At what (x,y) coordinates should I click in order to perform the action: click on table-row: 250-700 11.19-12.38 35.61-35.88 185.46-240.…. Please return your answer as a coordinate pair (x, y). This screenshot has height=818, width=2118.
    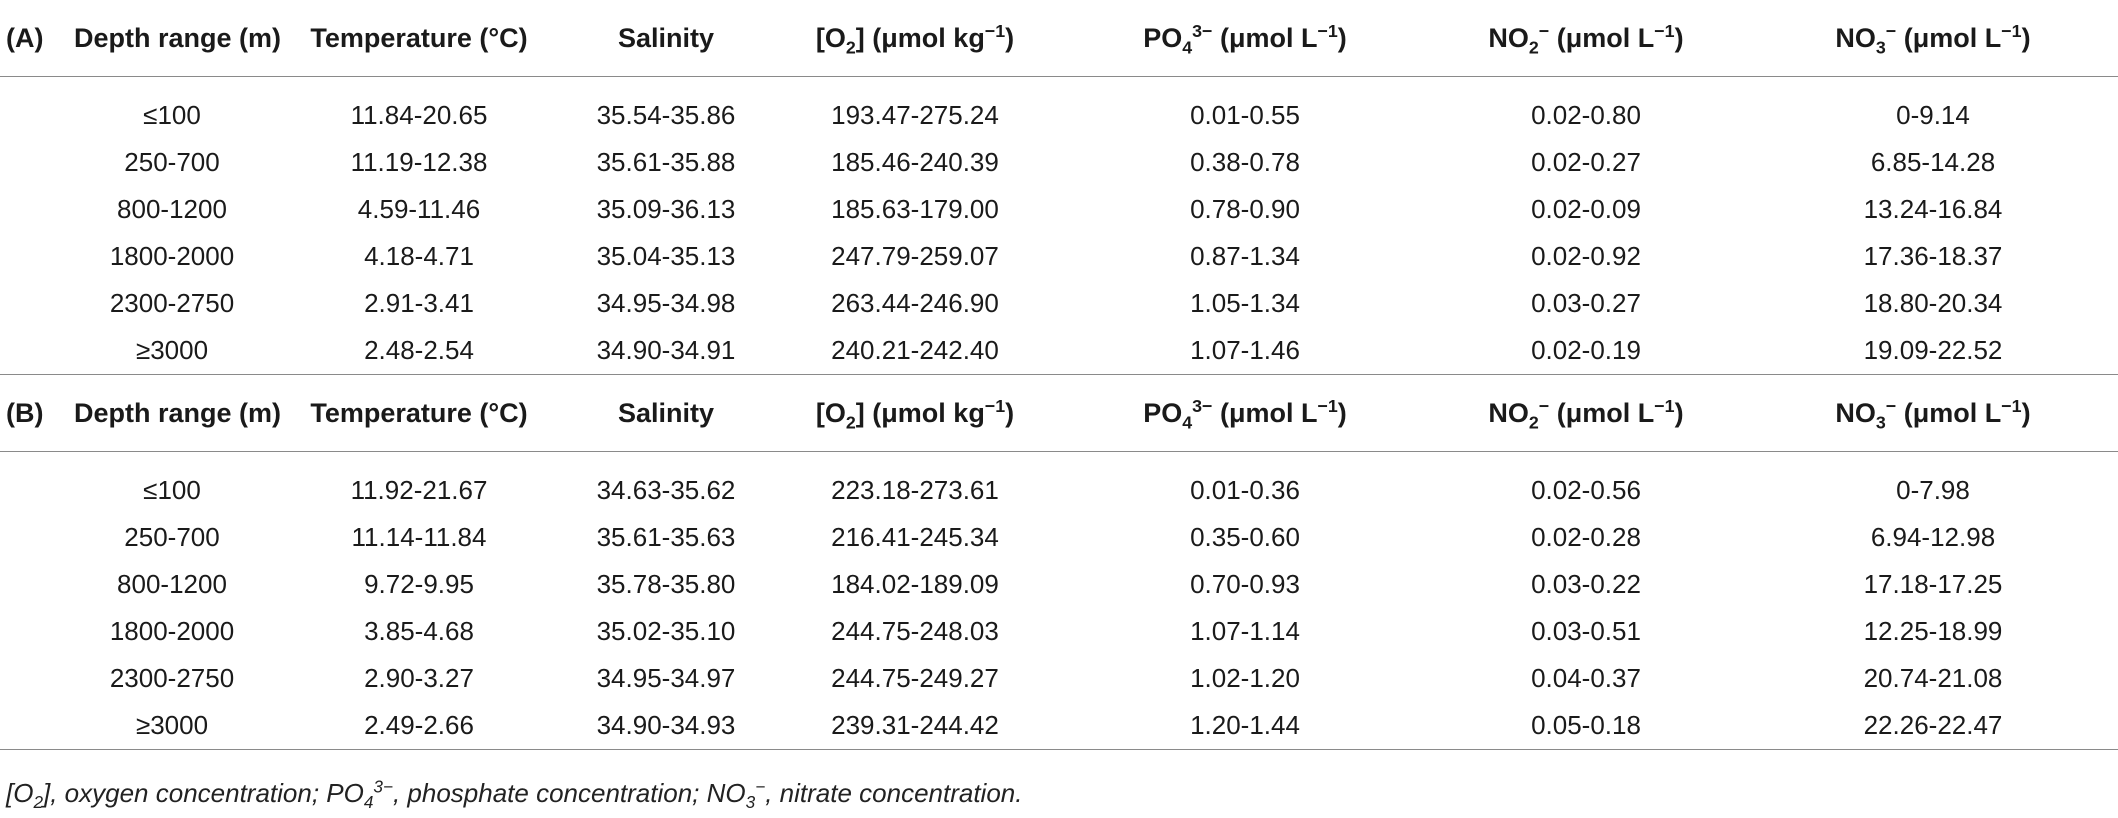
    Looking at the image, I should click on (1059, 162).